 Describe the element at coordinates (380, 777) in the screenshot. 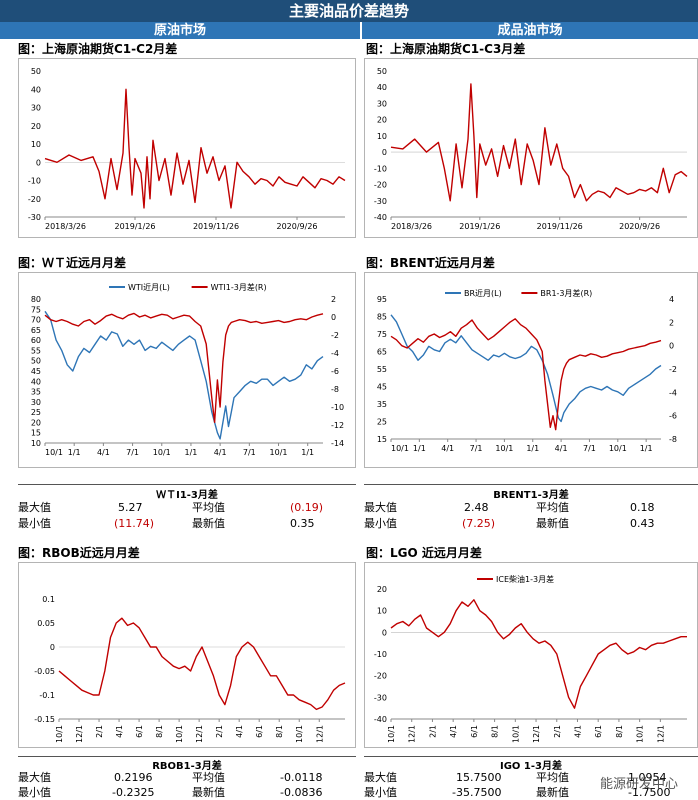

I see `lgo-max-label: 最大值` at that location.